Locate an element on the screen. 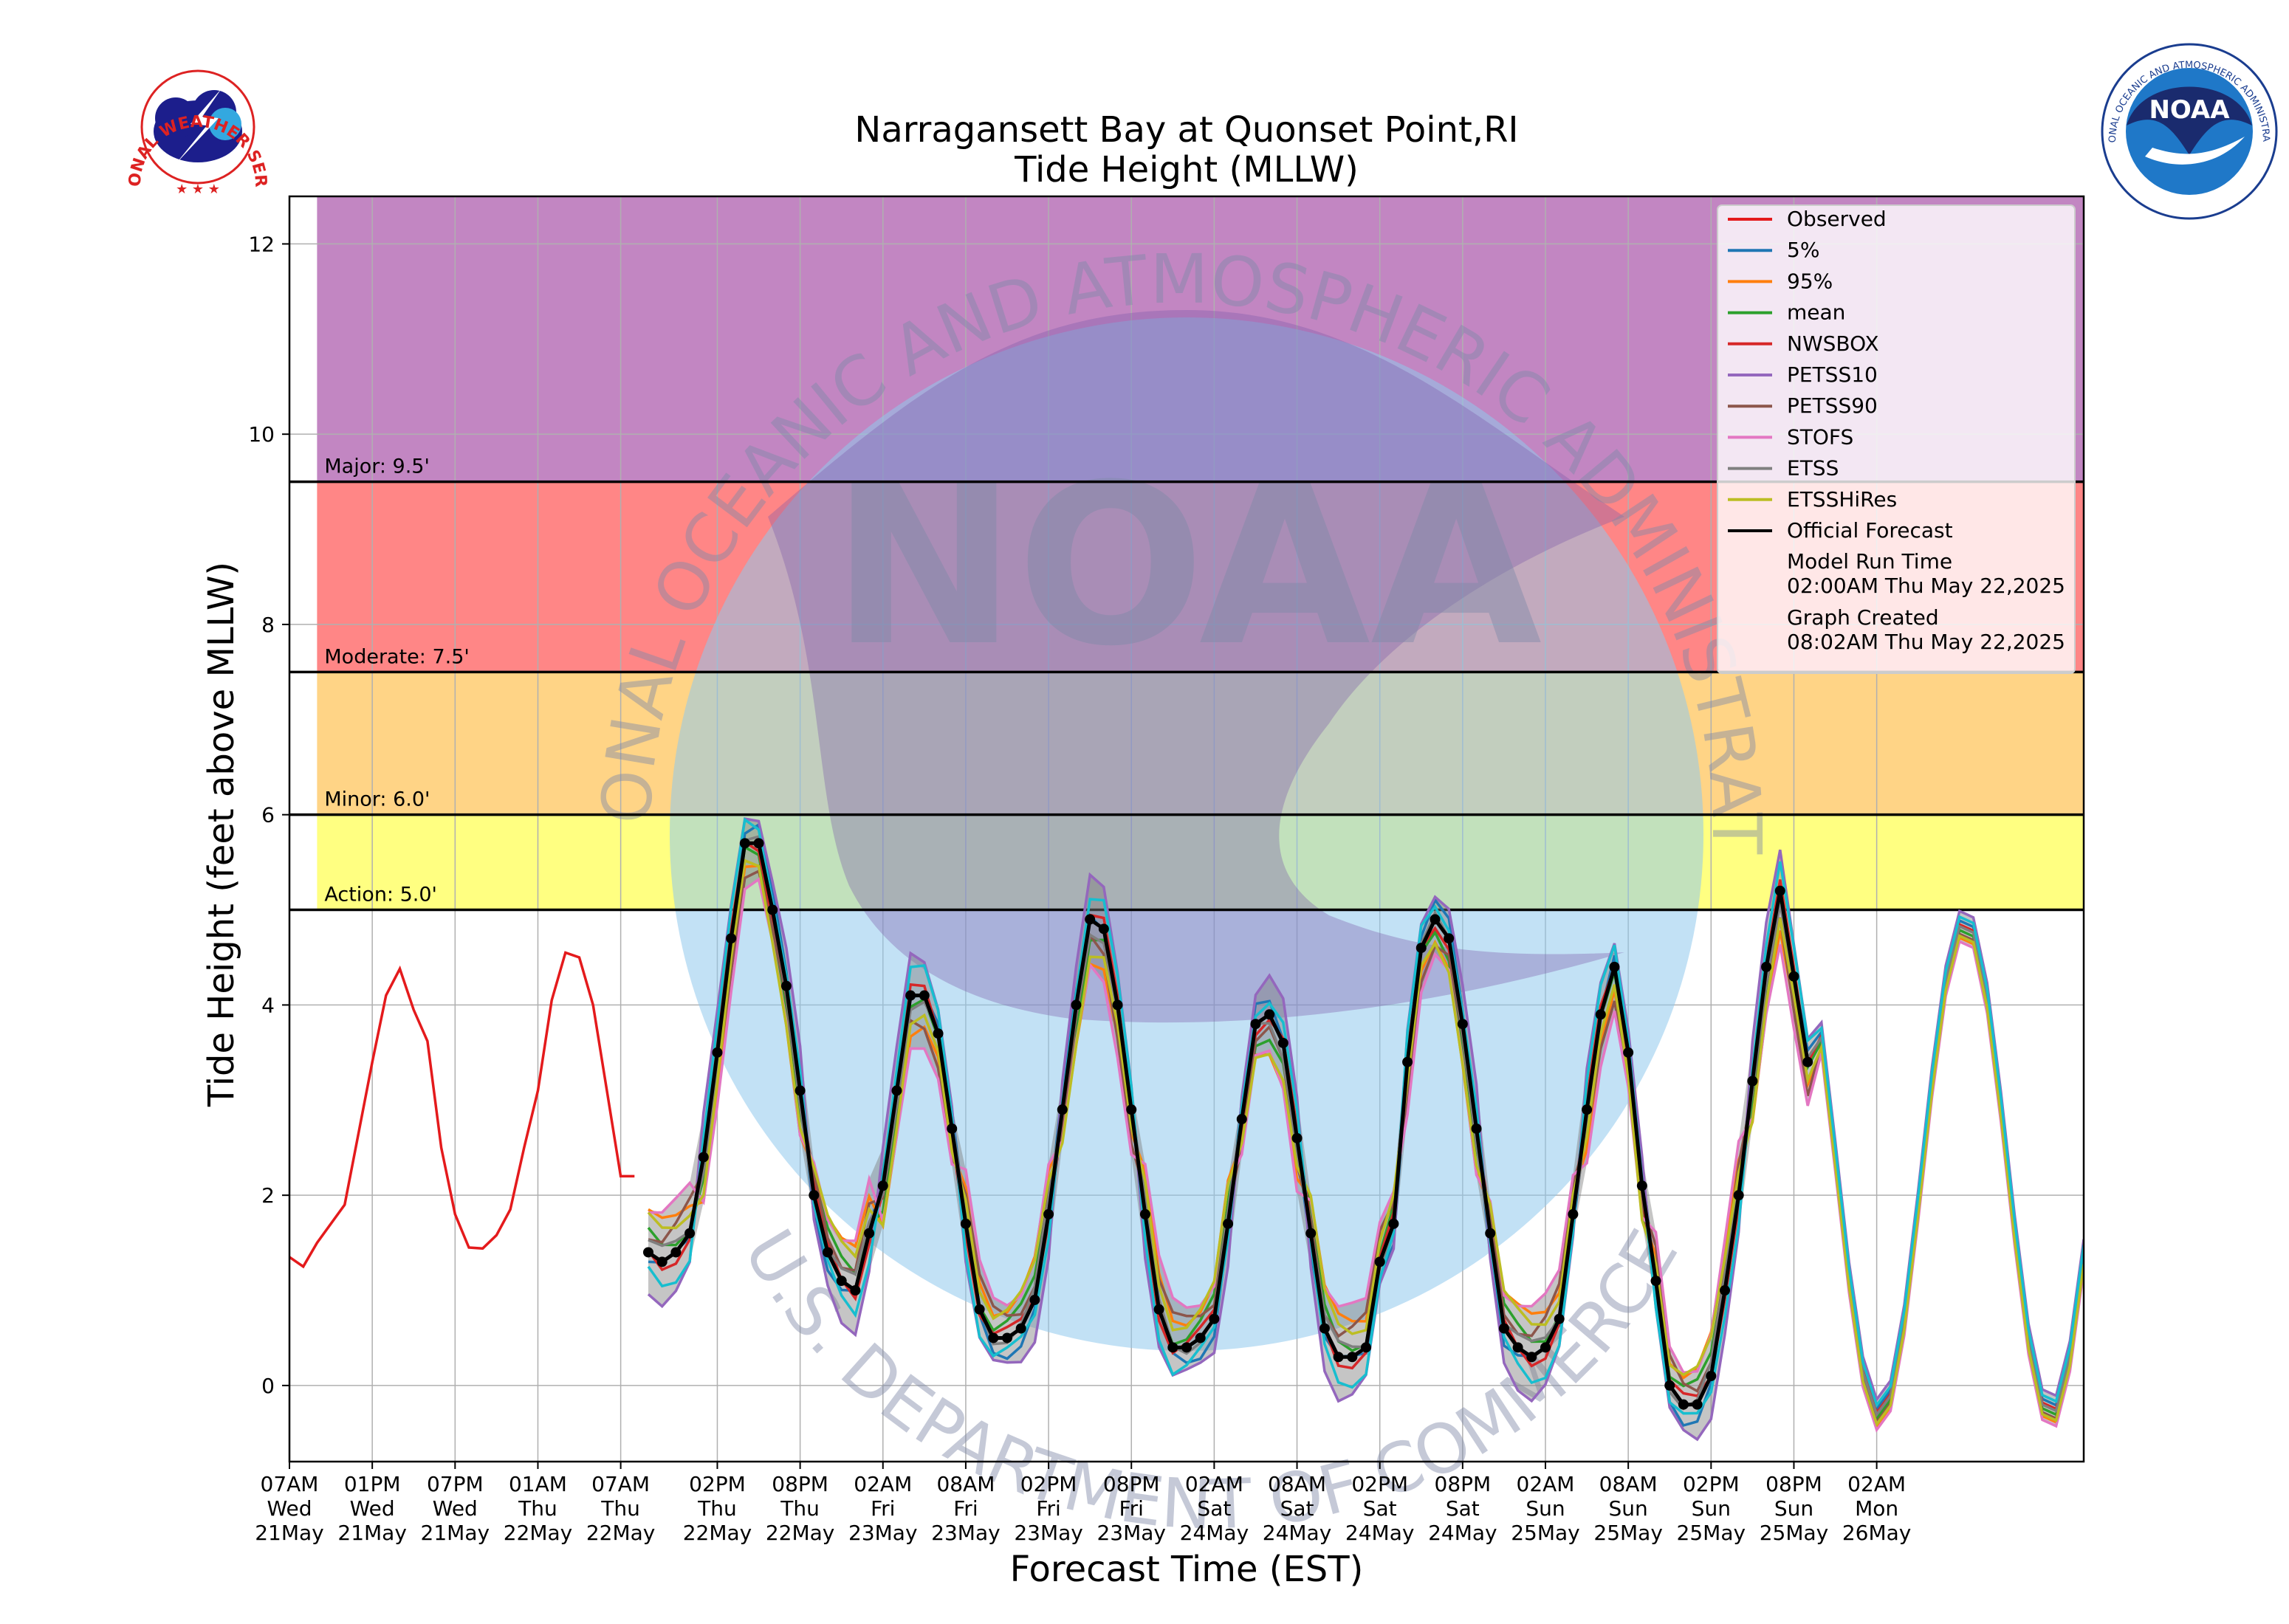 This screenshot has width=2289, height=1624. y-tick-label-4: 8 is located at coordinates (268, 625).